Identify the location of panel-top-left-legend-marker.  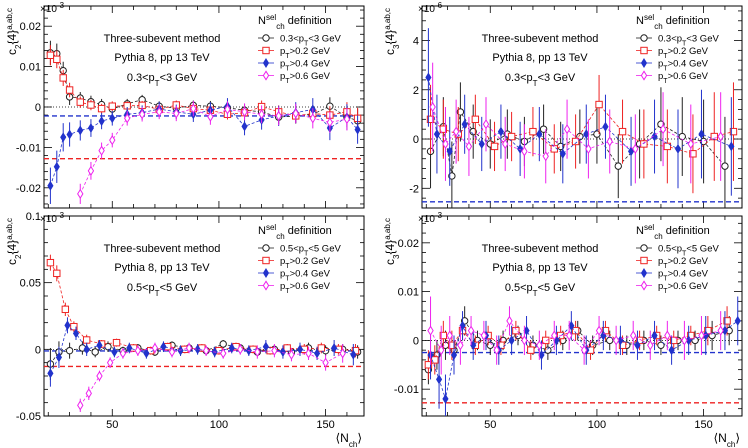
(266, 63).